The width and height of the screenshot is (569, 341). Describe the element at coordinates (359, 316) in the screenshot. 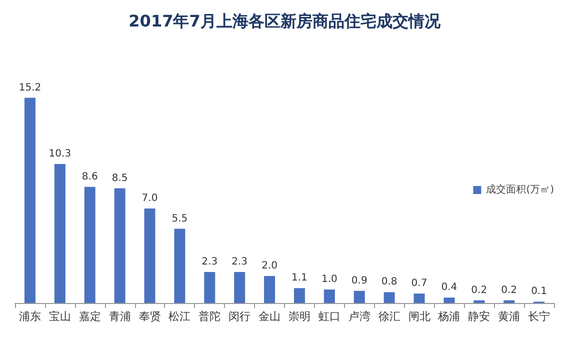

I see `x-tick-label: 卢湾` at that location.